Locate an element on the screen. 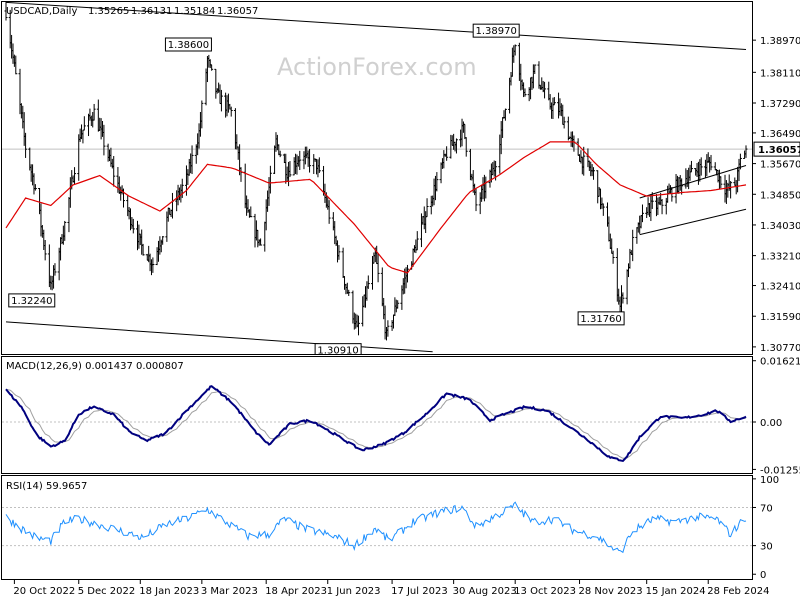 The height and width of the screenshot is (600, 800). date-axis-label: 20 Oct 2022 is located at coordinates (44, 591).